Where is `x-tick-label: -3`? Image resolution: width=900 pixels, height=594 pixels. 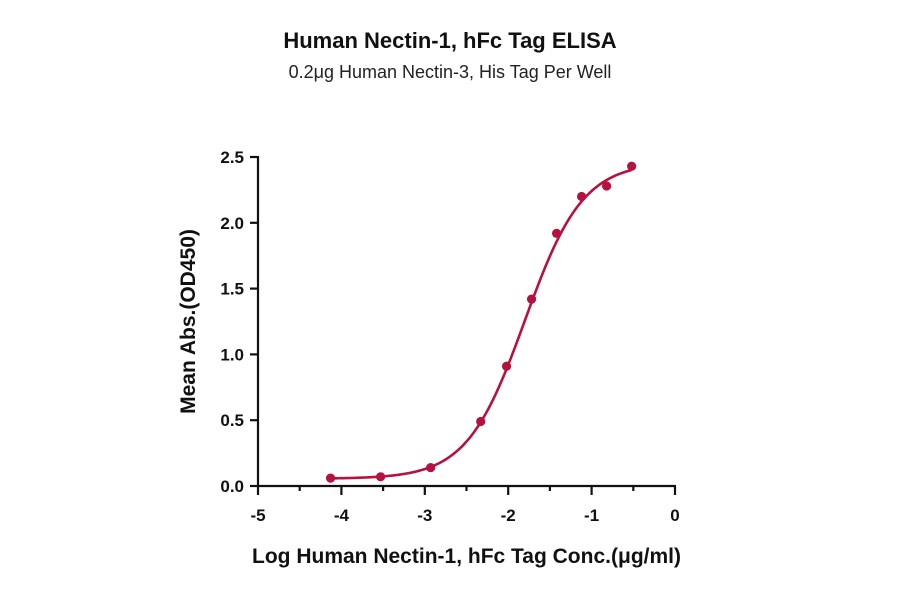 x-tick-label: -3 is located at coordinates (424, 515).